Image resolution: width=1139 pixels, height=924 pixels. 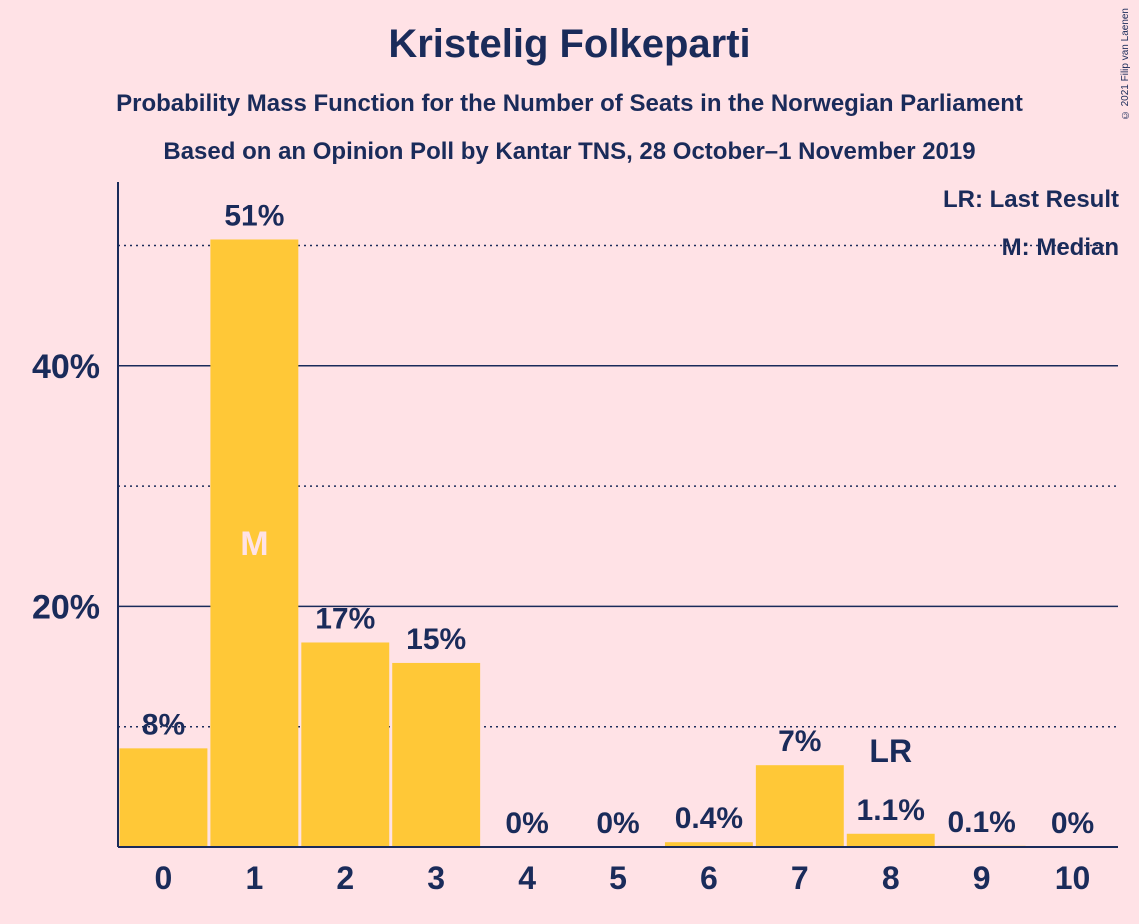 I want to click on bar-value-label: 17%, so click(x=345, y=618).